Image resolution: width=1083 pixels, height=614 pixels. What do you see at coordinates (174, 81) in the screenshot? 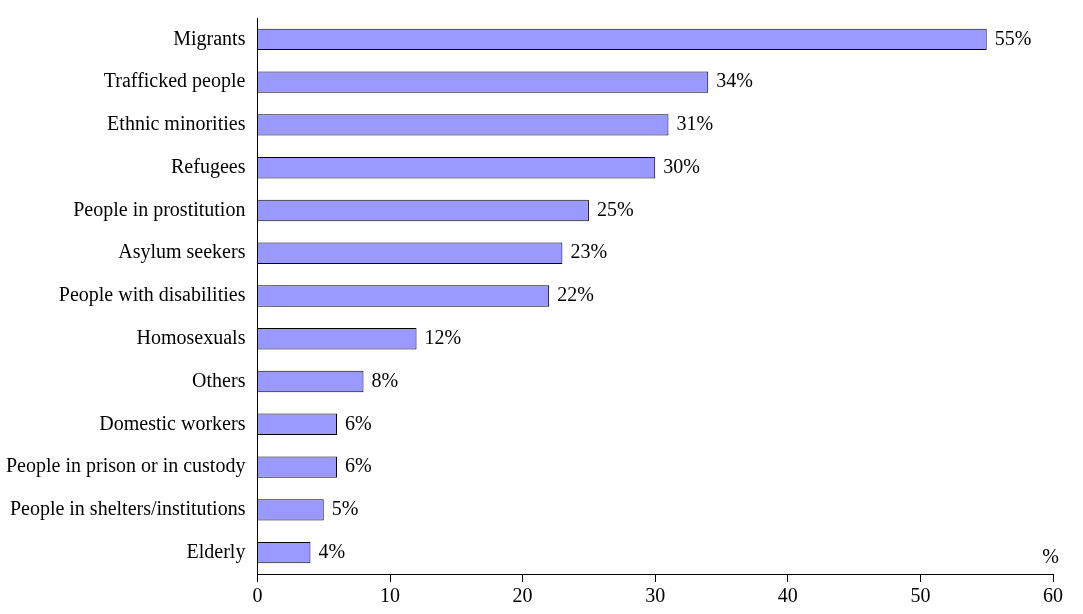
I see `y-tick-label: Trafficked people` at bounding box center [174, 81].